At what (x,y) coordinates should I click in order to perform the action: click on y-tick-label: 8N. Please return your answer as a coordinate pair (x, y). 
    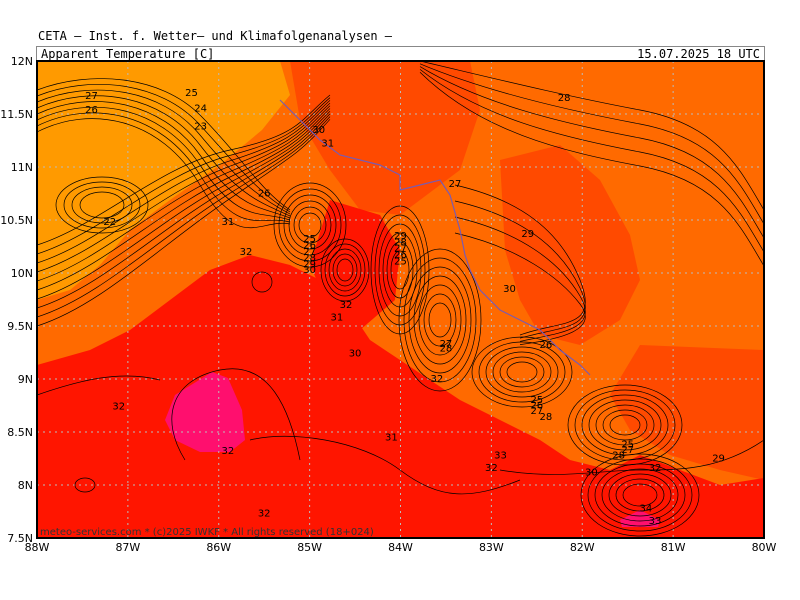
    Looking at the image, I should click on (25, 485).